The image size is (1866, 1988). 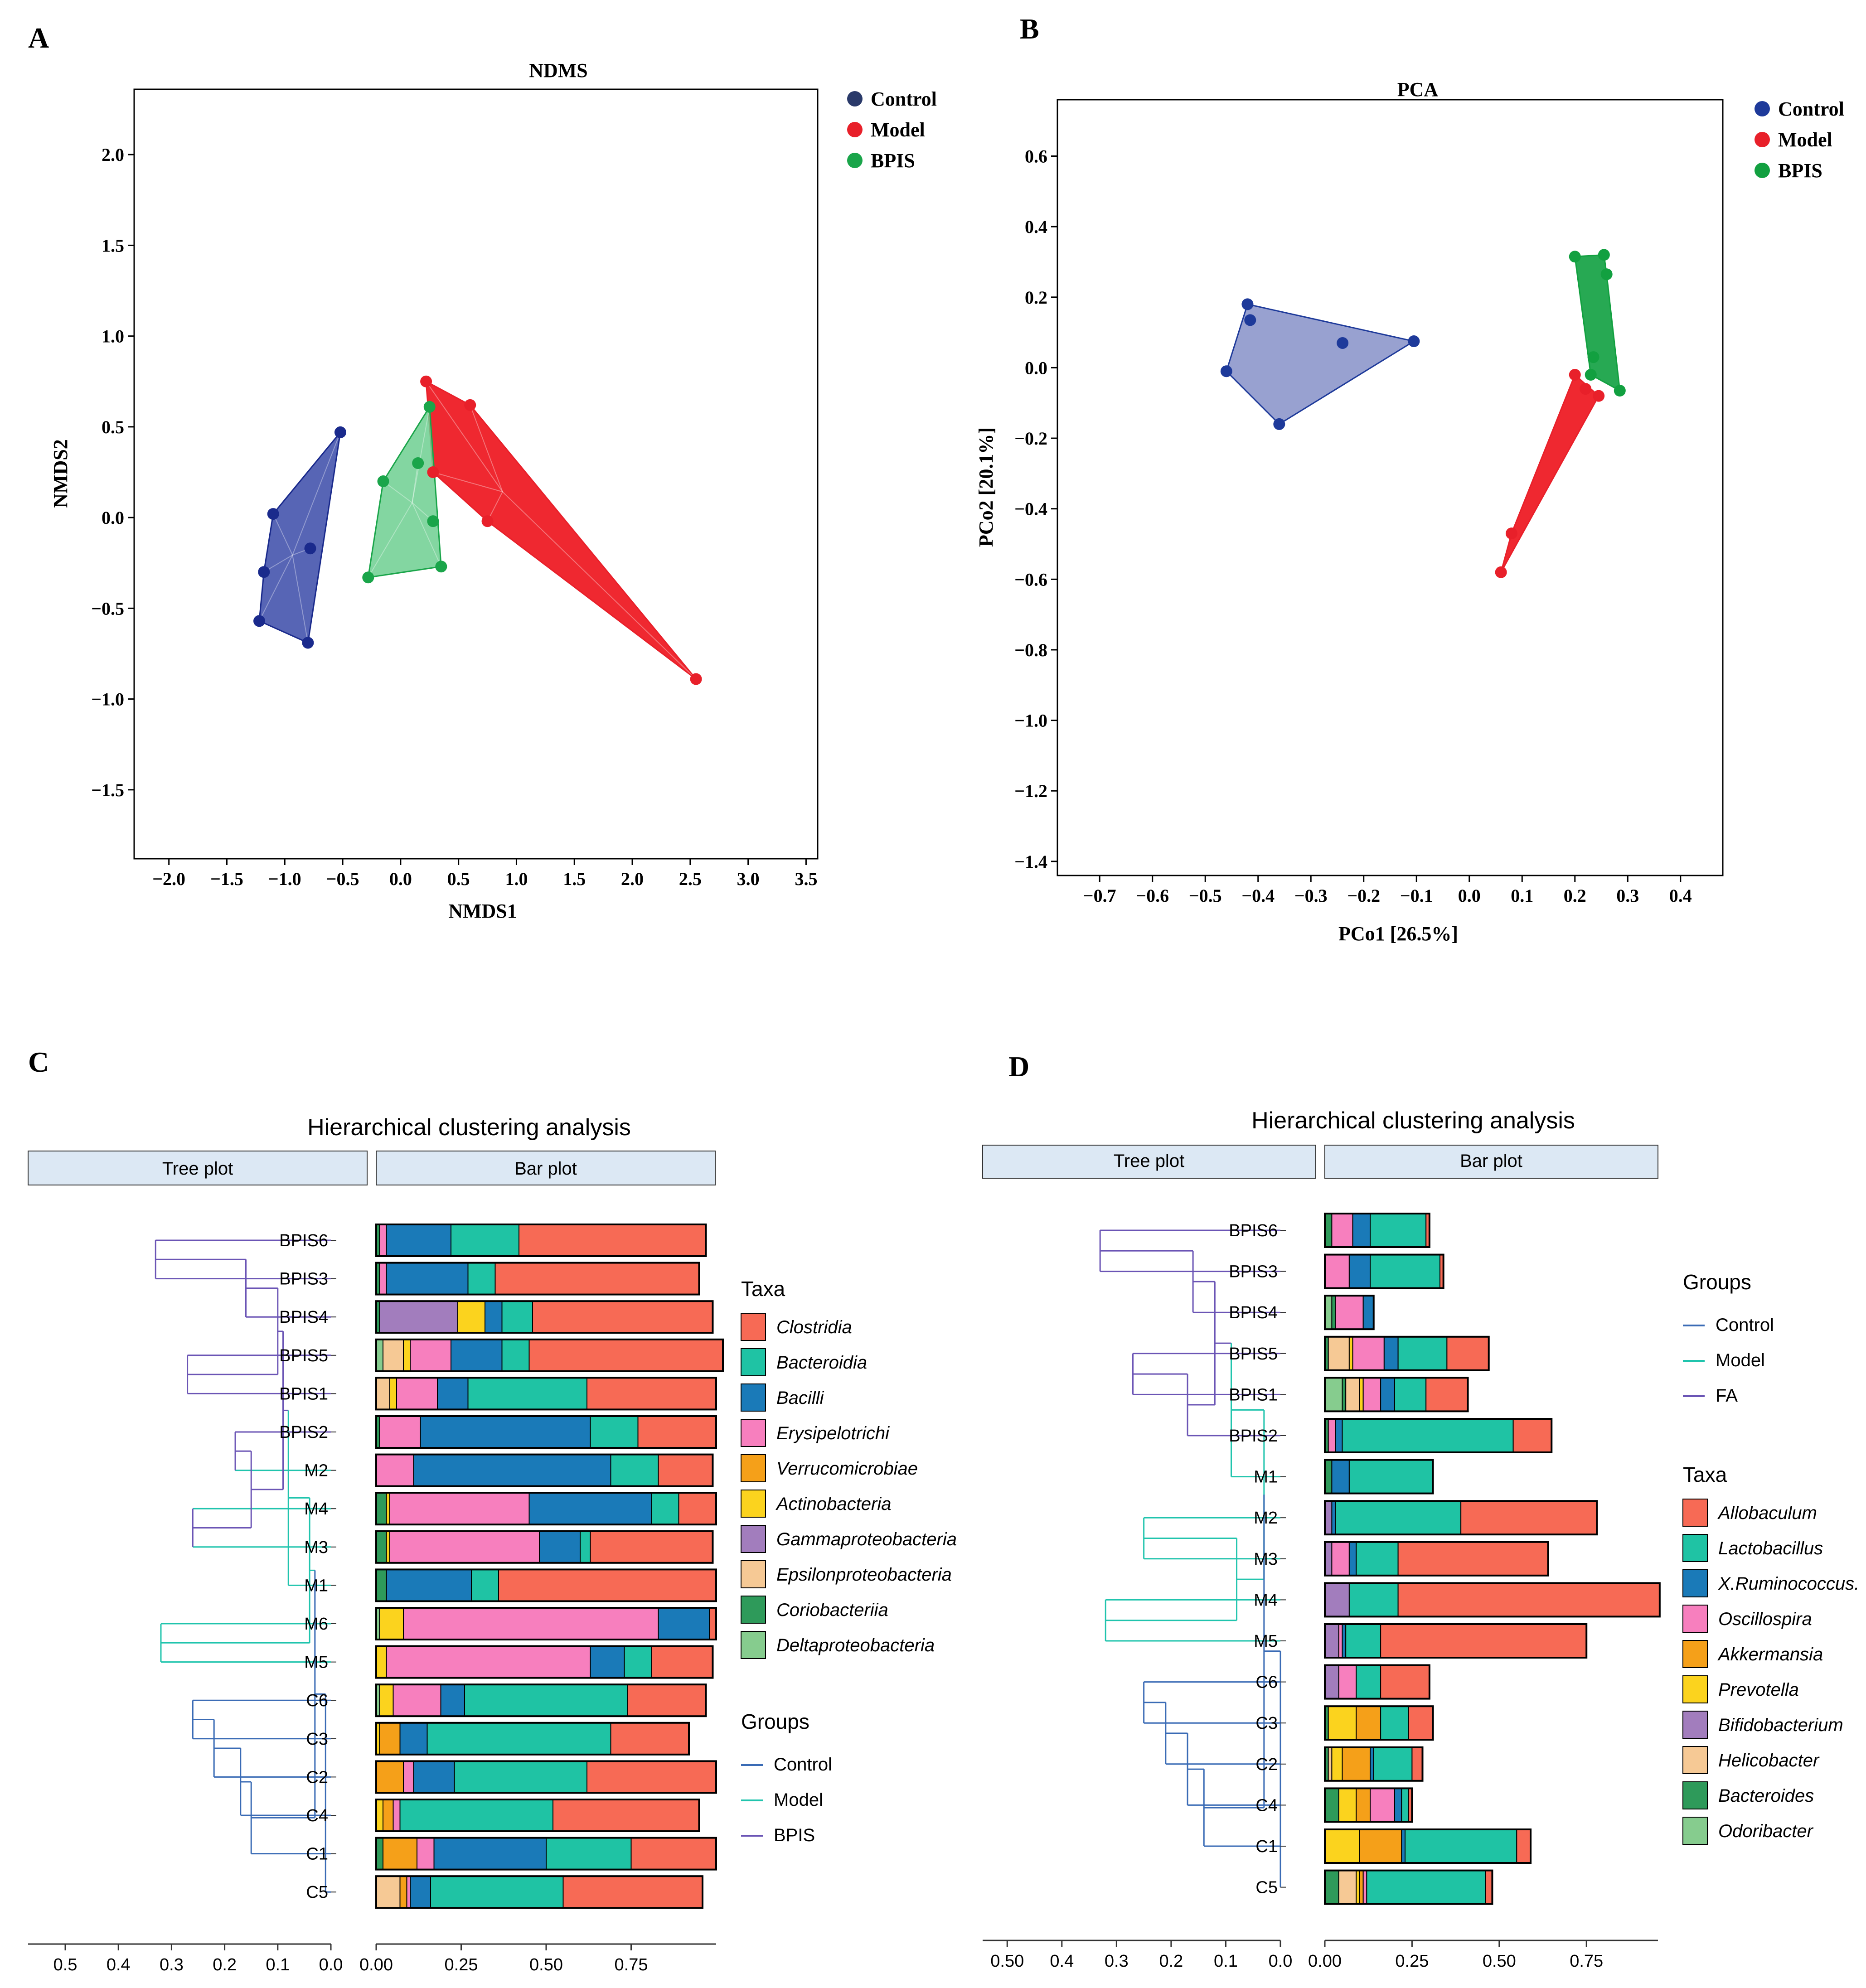 I want to click on chart-a-y-ticks: −1.5 −1.0 −0.5 0.0 0.5 1.0 1.5 2.0, so click(x=112, y=473).